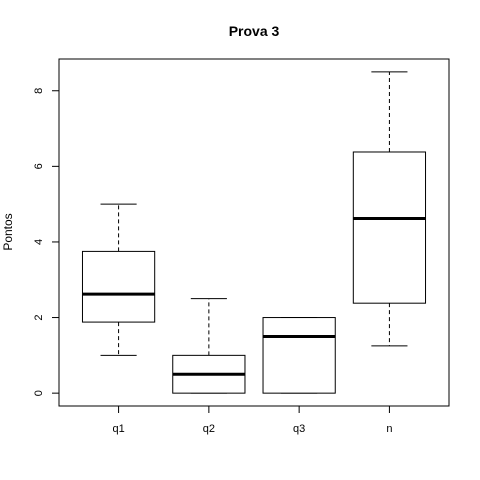  Describe the element at coordinates (46, 242) in the screenshot. I see `y-axis: 0 2 4 6 8` at that location.